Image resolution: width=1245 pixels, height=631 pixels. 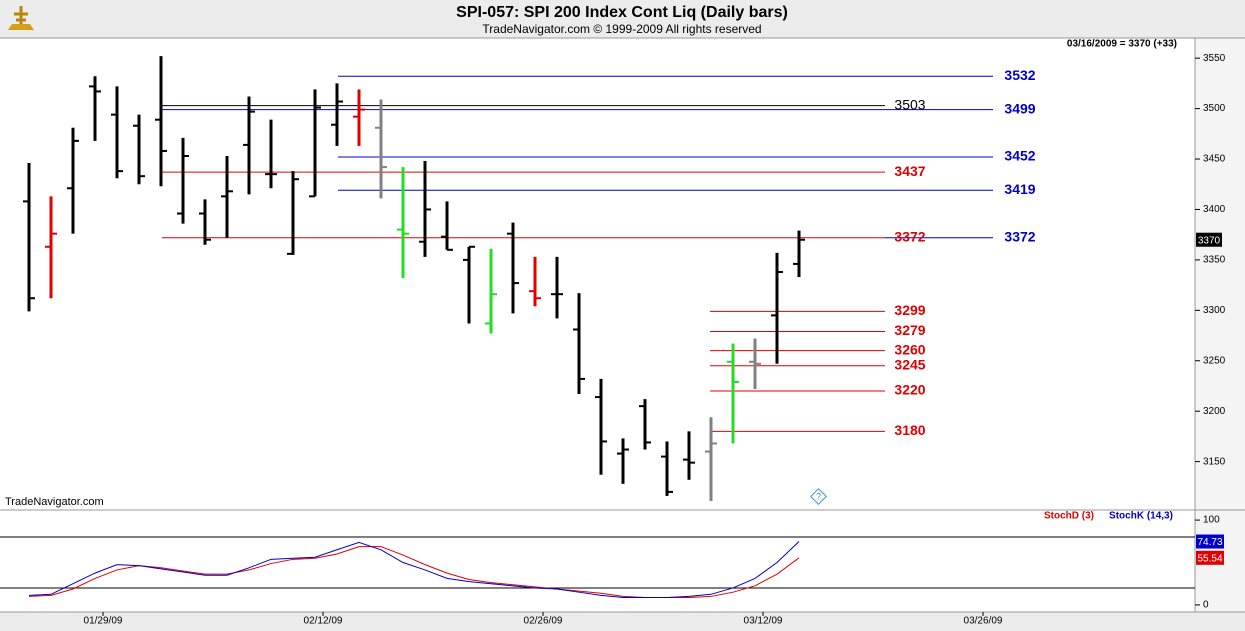 What do you see at coordinates (1214, 360) in the screenshot?
I see `y-tick-label: 3250` at bounding box center [1214, 360].